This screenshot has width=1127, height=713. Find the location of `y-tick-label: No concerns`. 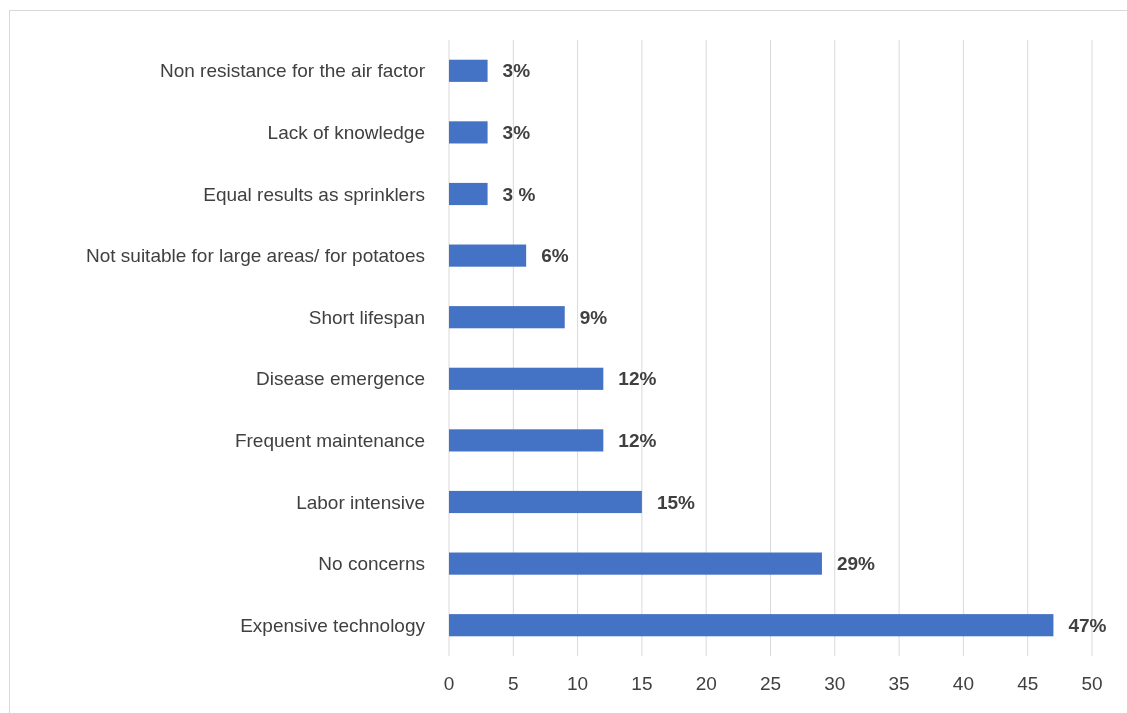

y-tick-label: No concerns is located at coordinates (371, 564).